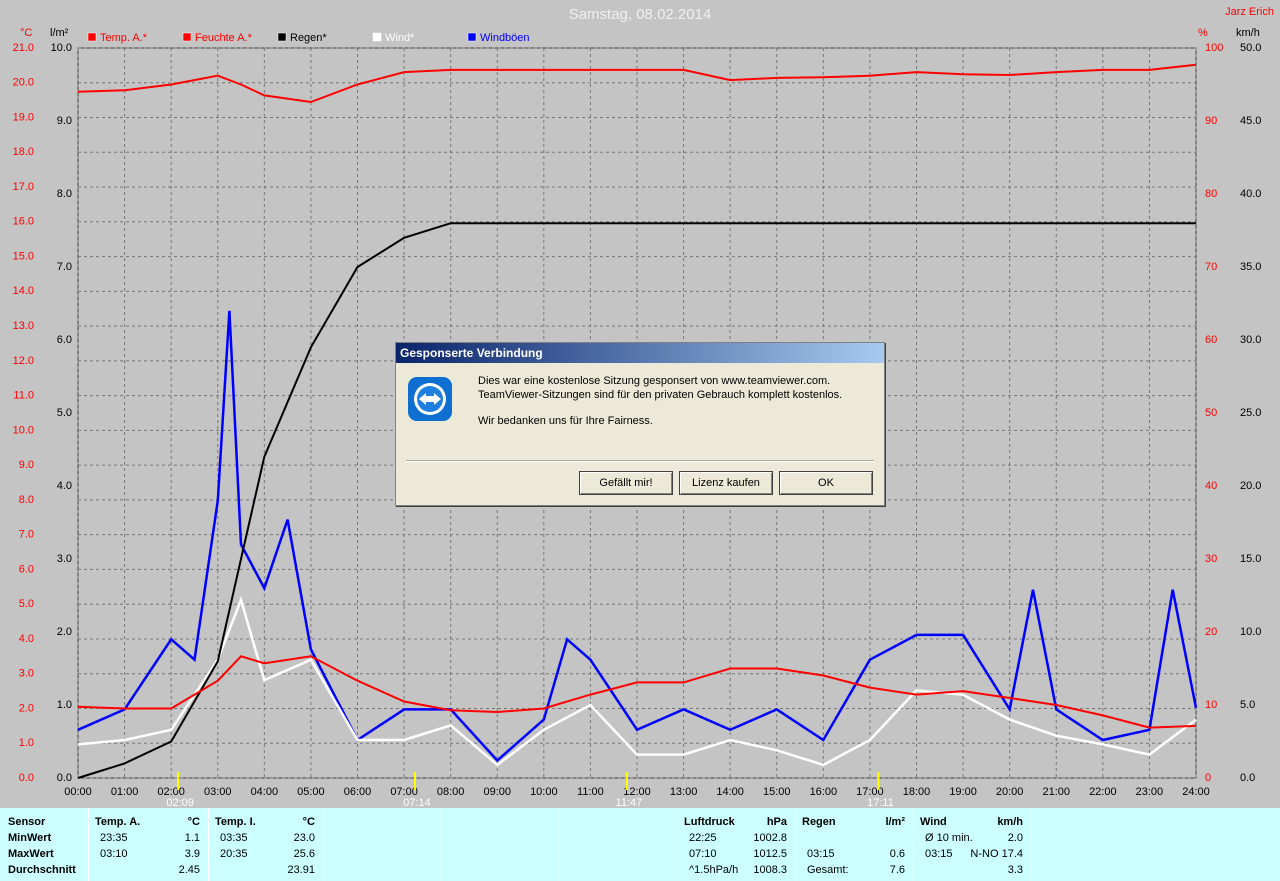  I want to click on legend-label: Windböen, so click(505, 38).